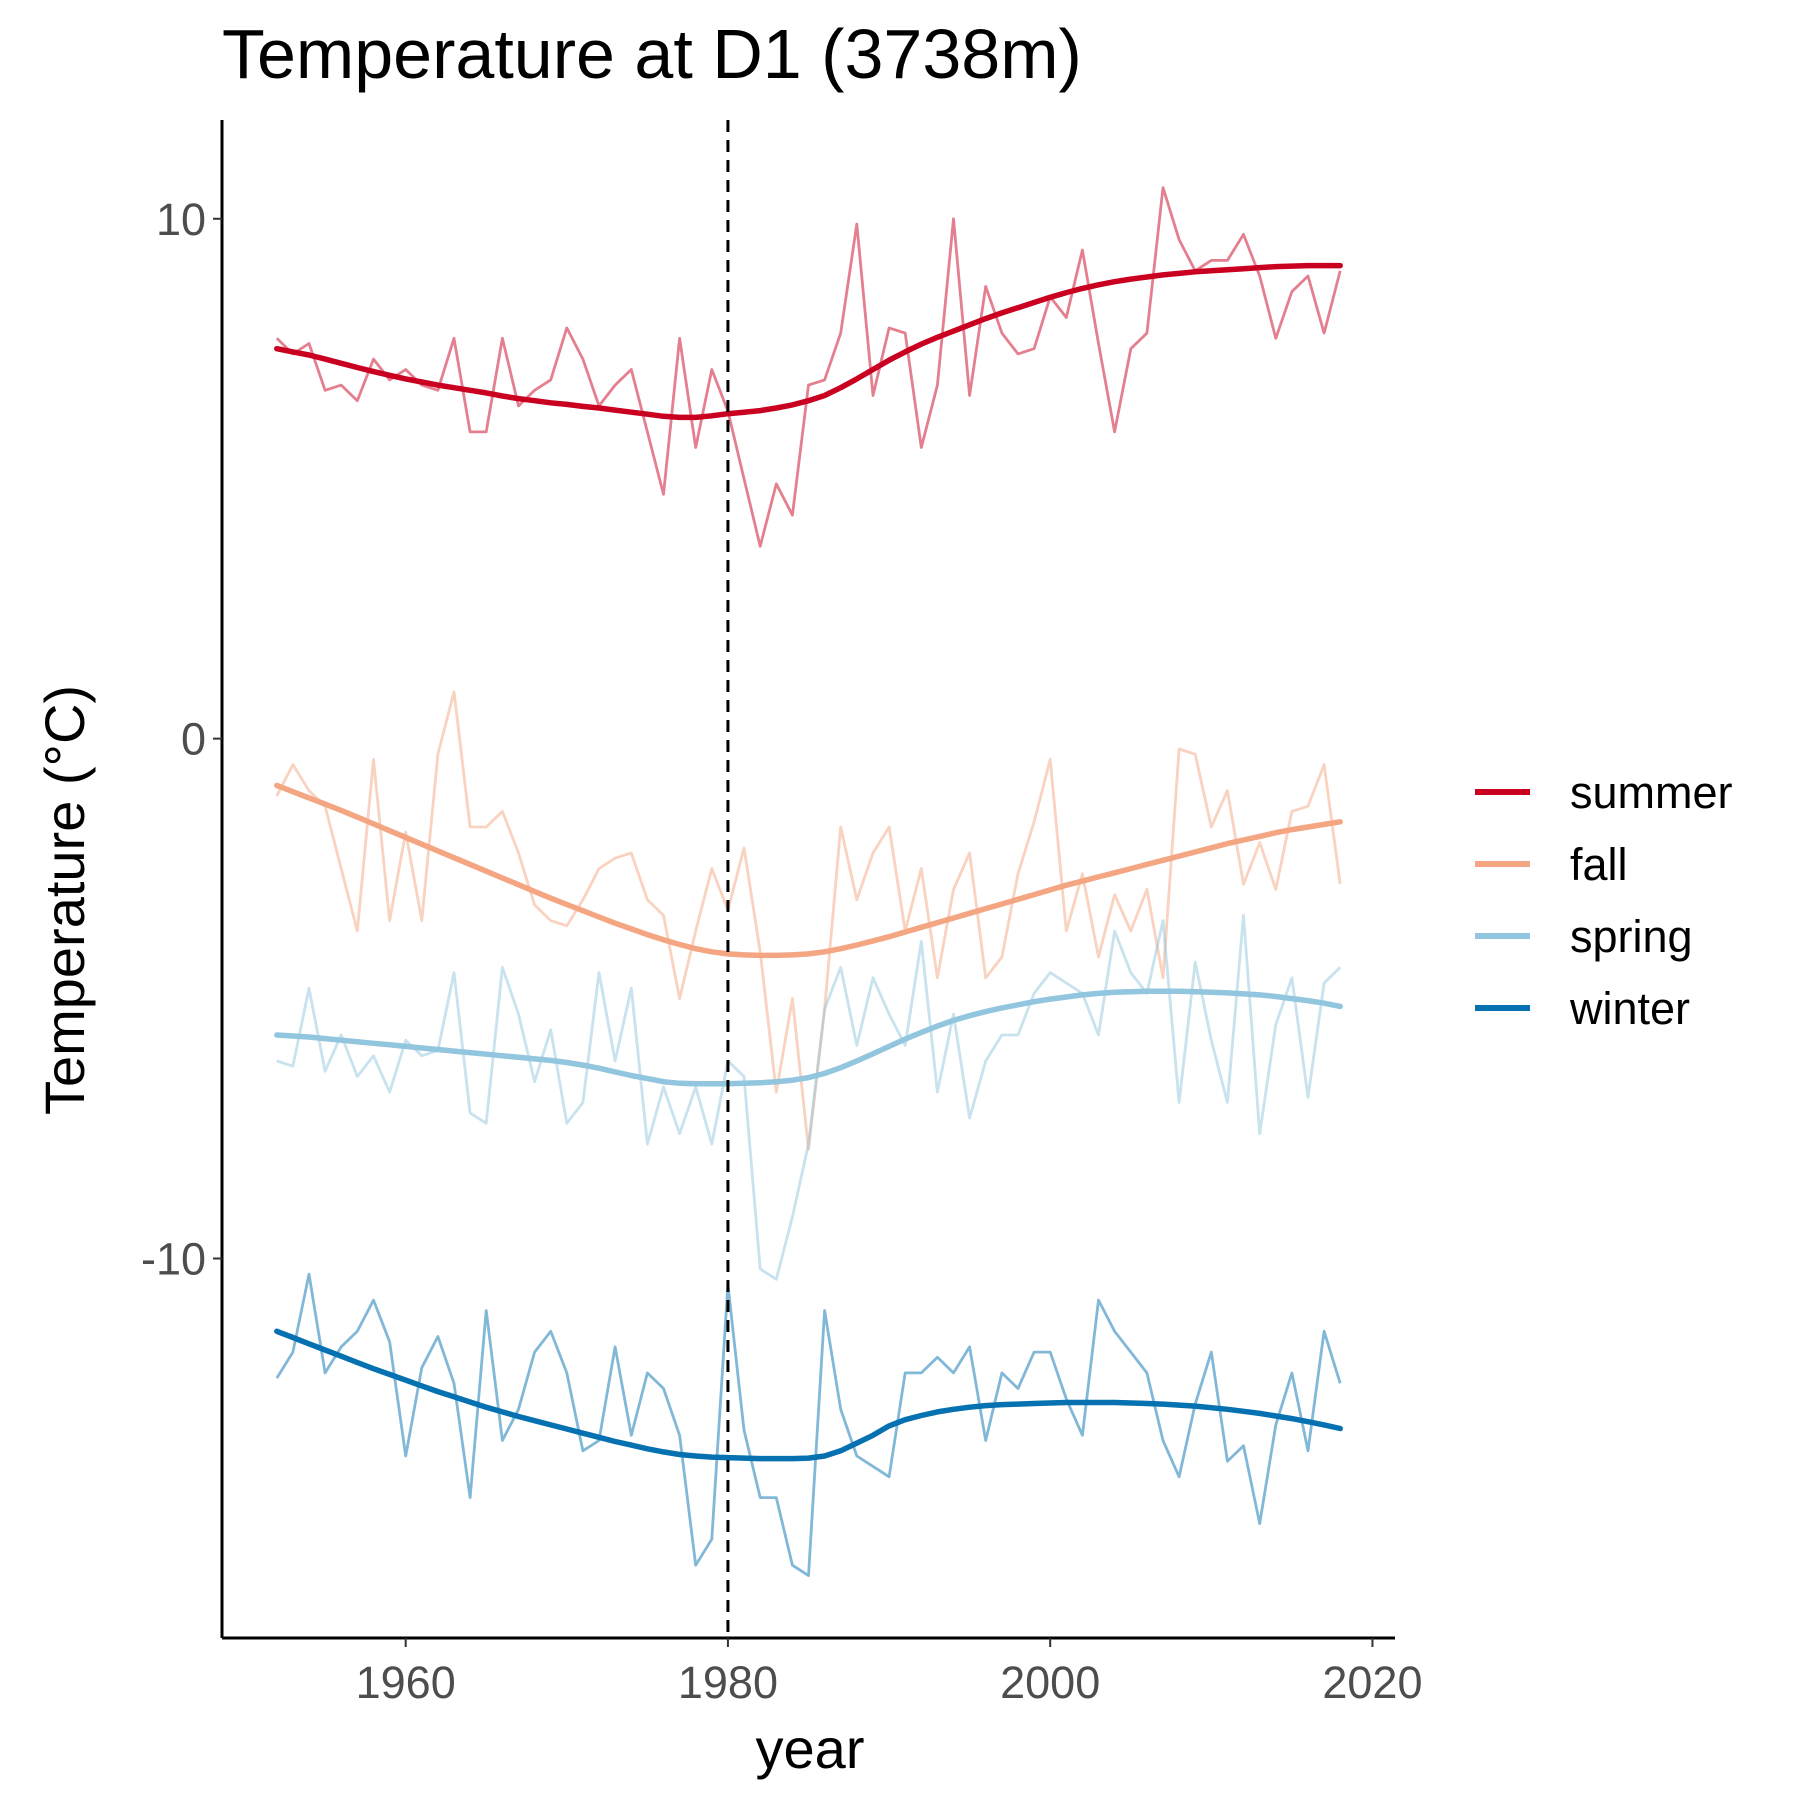 This screenshot has width=1800, height=1800. Describe the element at coordinates (1599, 864) in the screenshot. I see `legend-label-fall: fall` at that location.